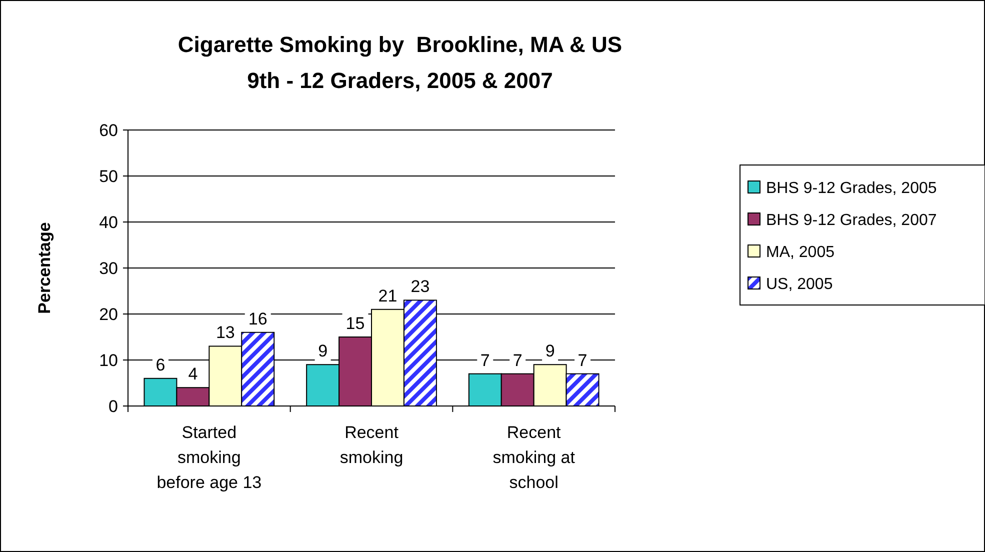 Image resolution: width=985 pixels, height=552 pixels. What do you see at coordinates (400, 80) in the screenshot?
I see `chart-subtitle: 9th - 12 Graders, 2005 & 2007` at bounding box center [400, 80].